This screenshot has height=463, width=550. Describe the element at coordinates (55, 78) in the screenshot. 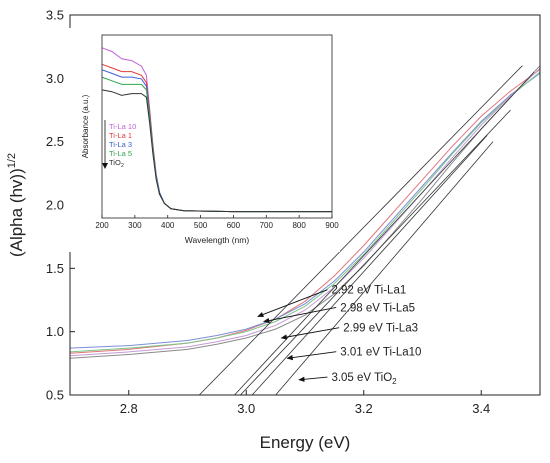

I see `y-tick-label: 3.0` at that location.